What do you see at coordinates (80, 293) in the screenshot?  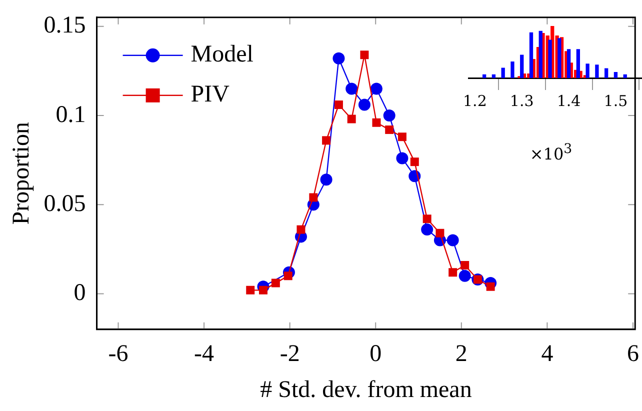 I see `y-tick-label: 0` at bounding box center [80, 293].